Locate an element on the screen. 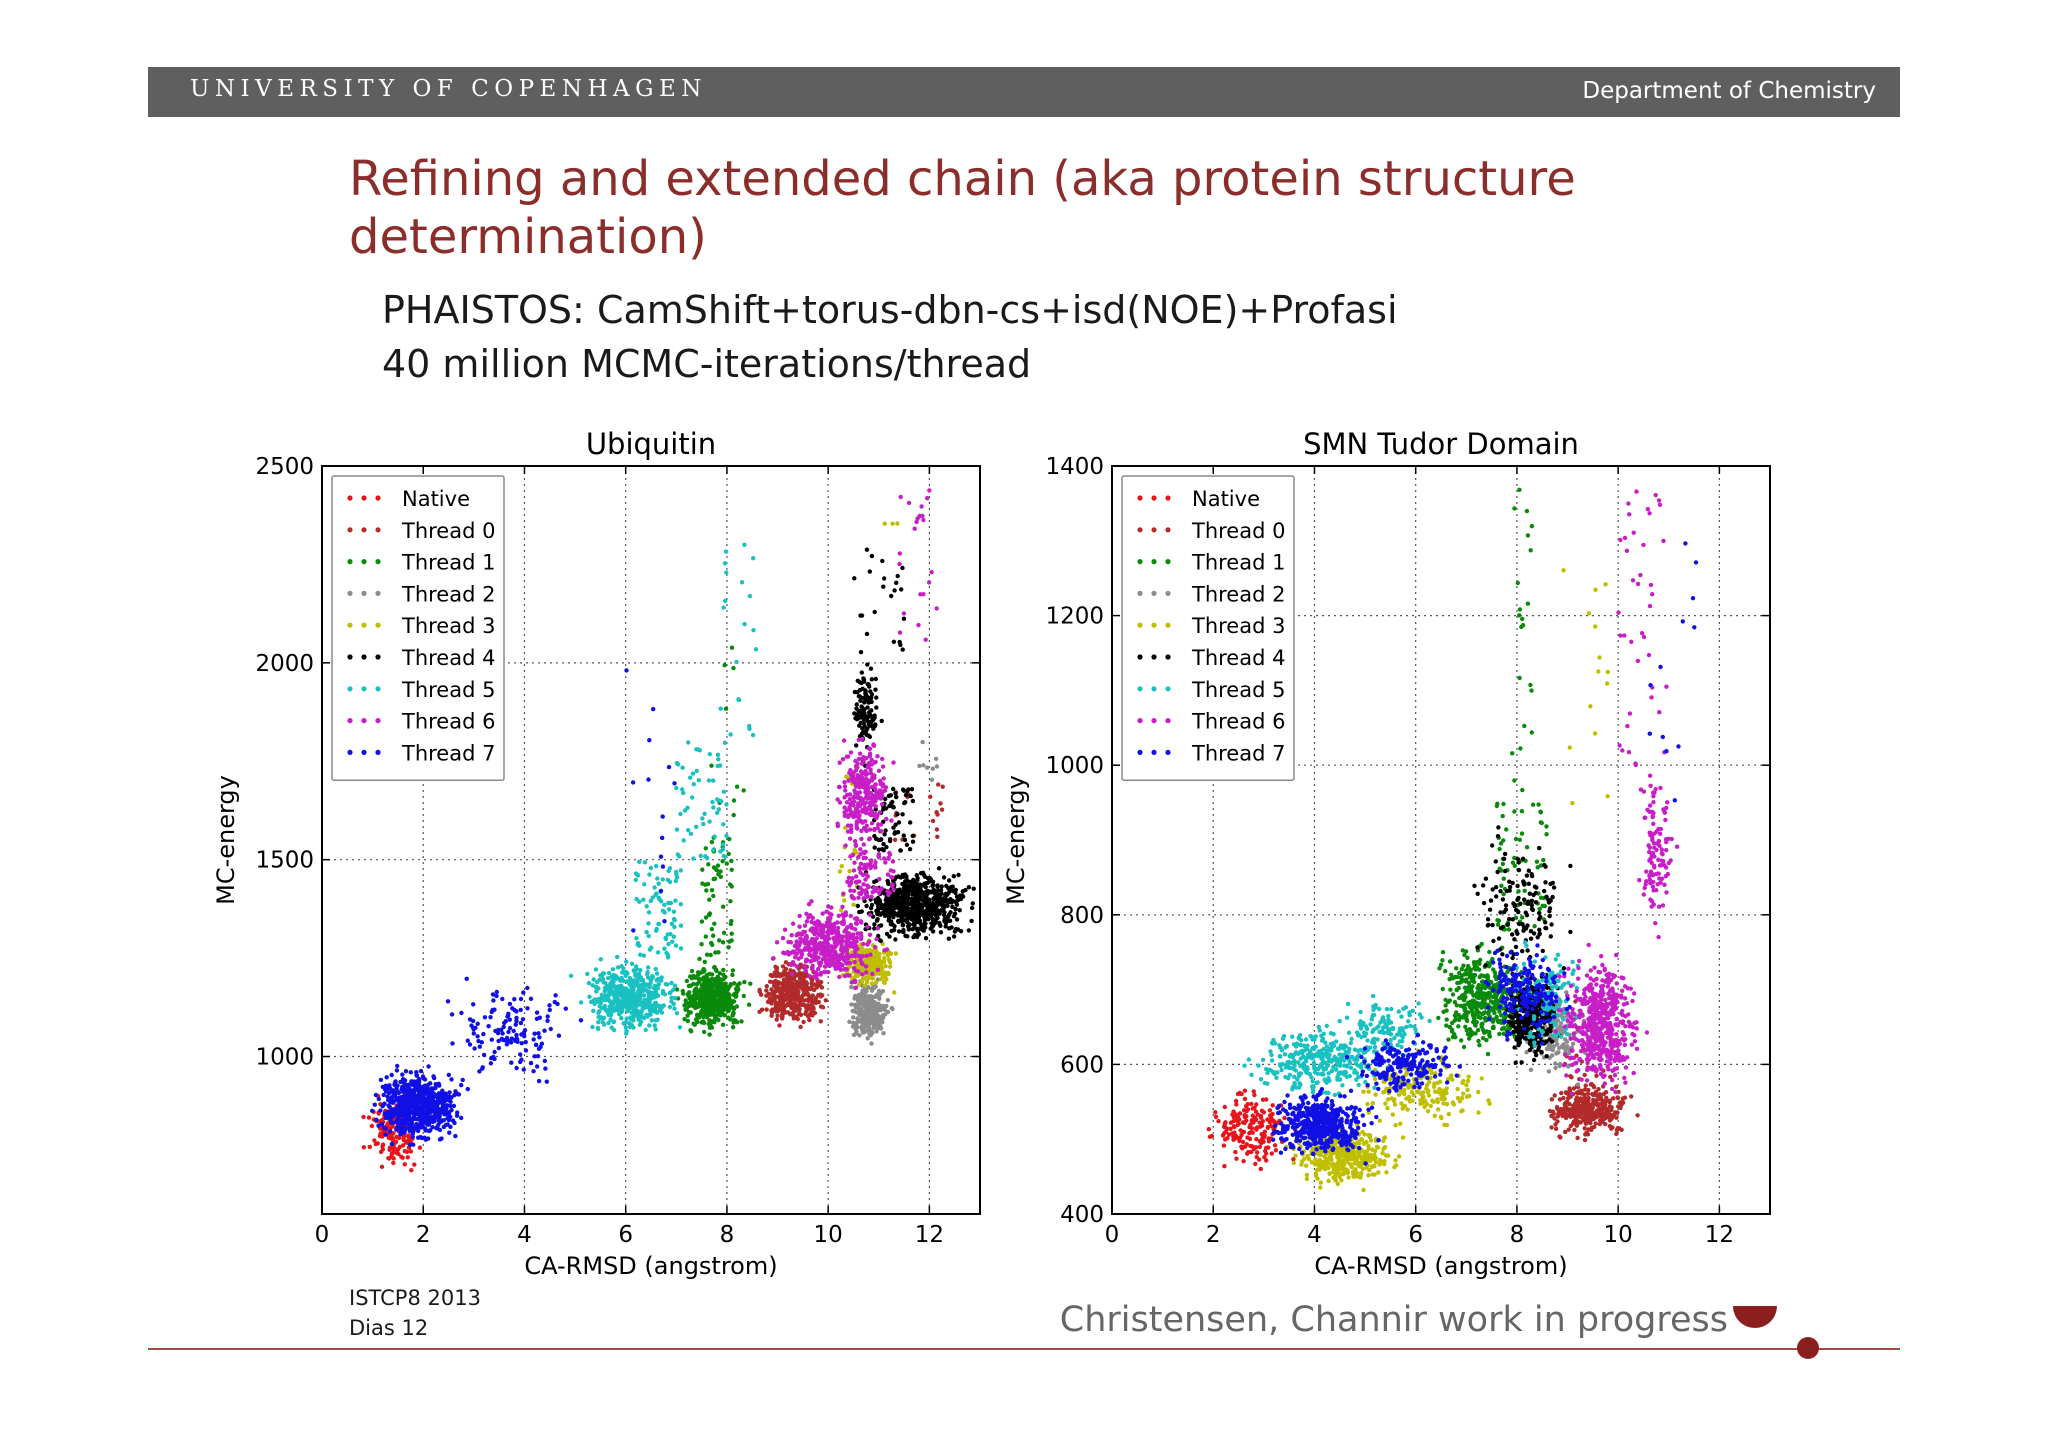  legend-label: Thread 7 is located at coordinates (448, 753).